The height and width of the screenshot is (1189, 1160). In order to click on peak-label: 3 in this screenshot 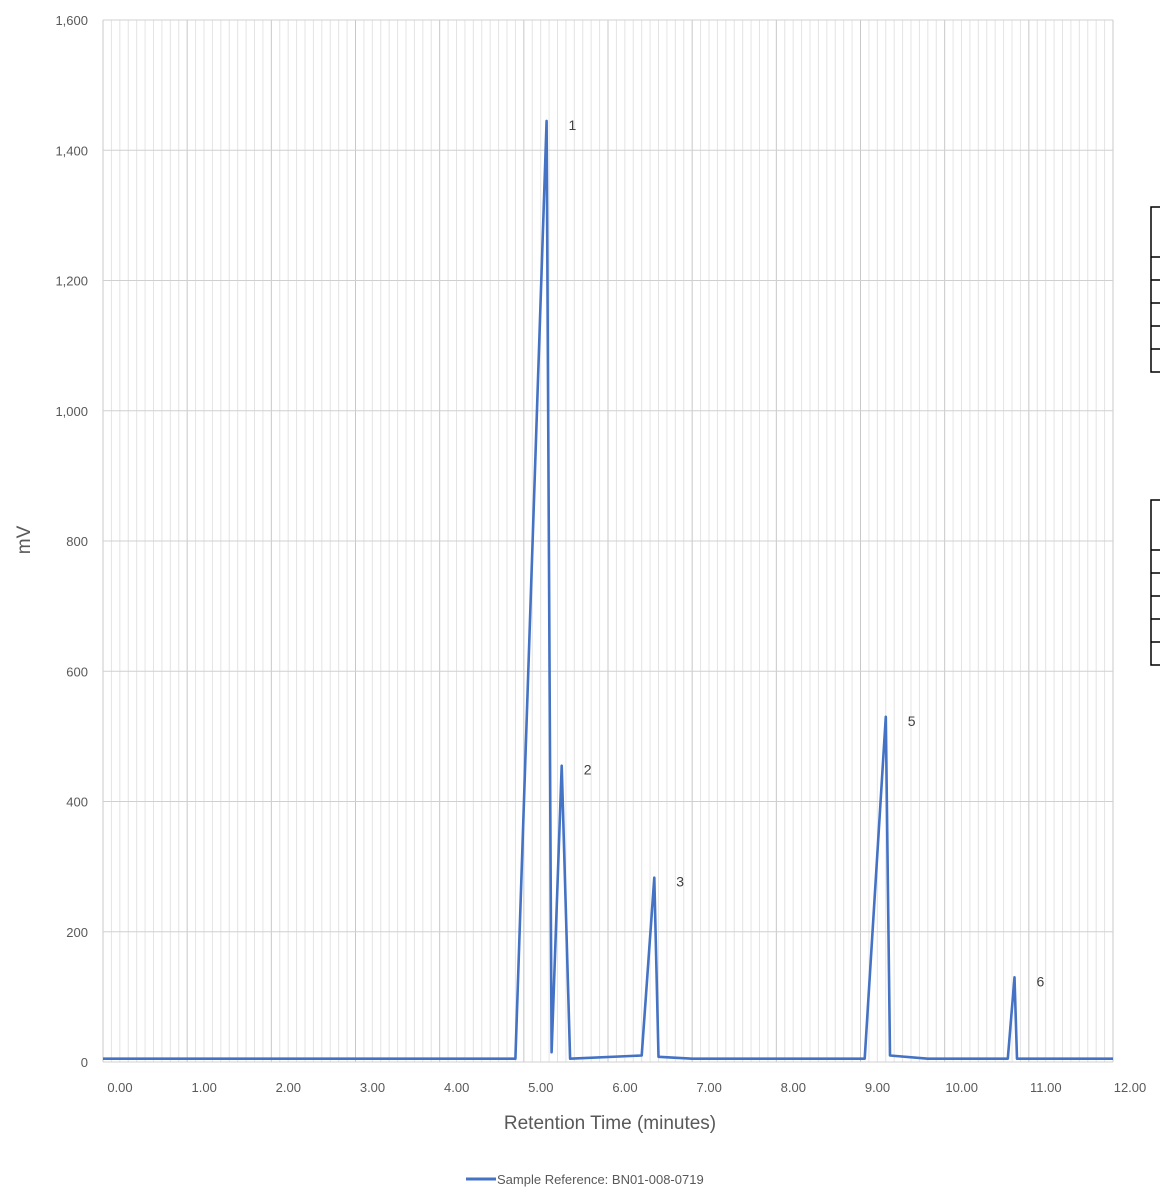, I will do `click(680, 882)`.